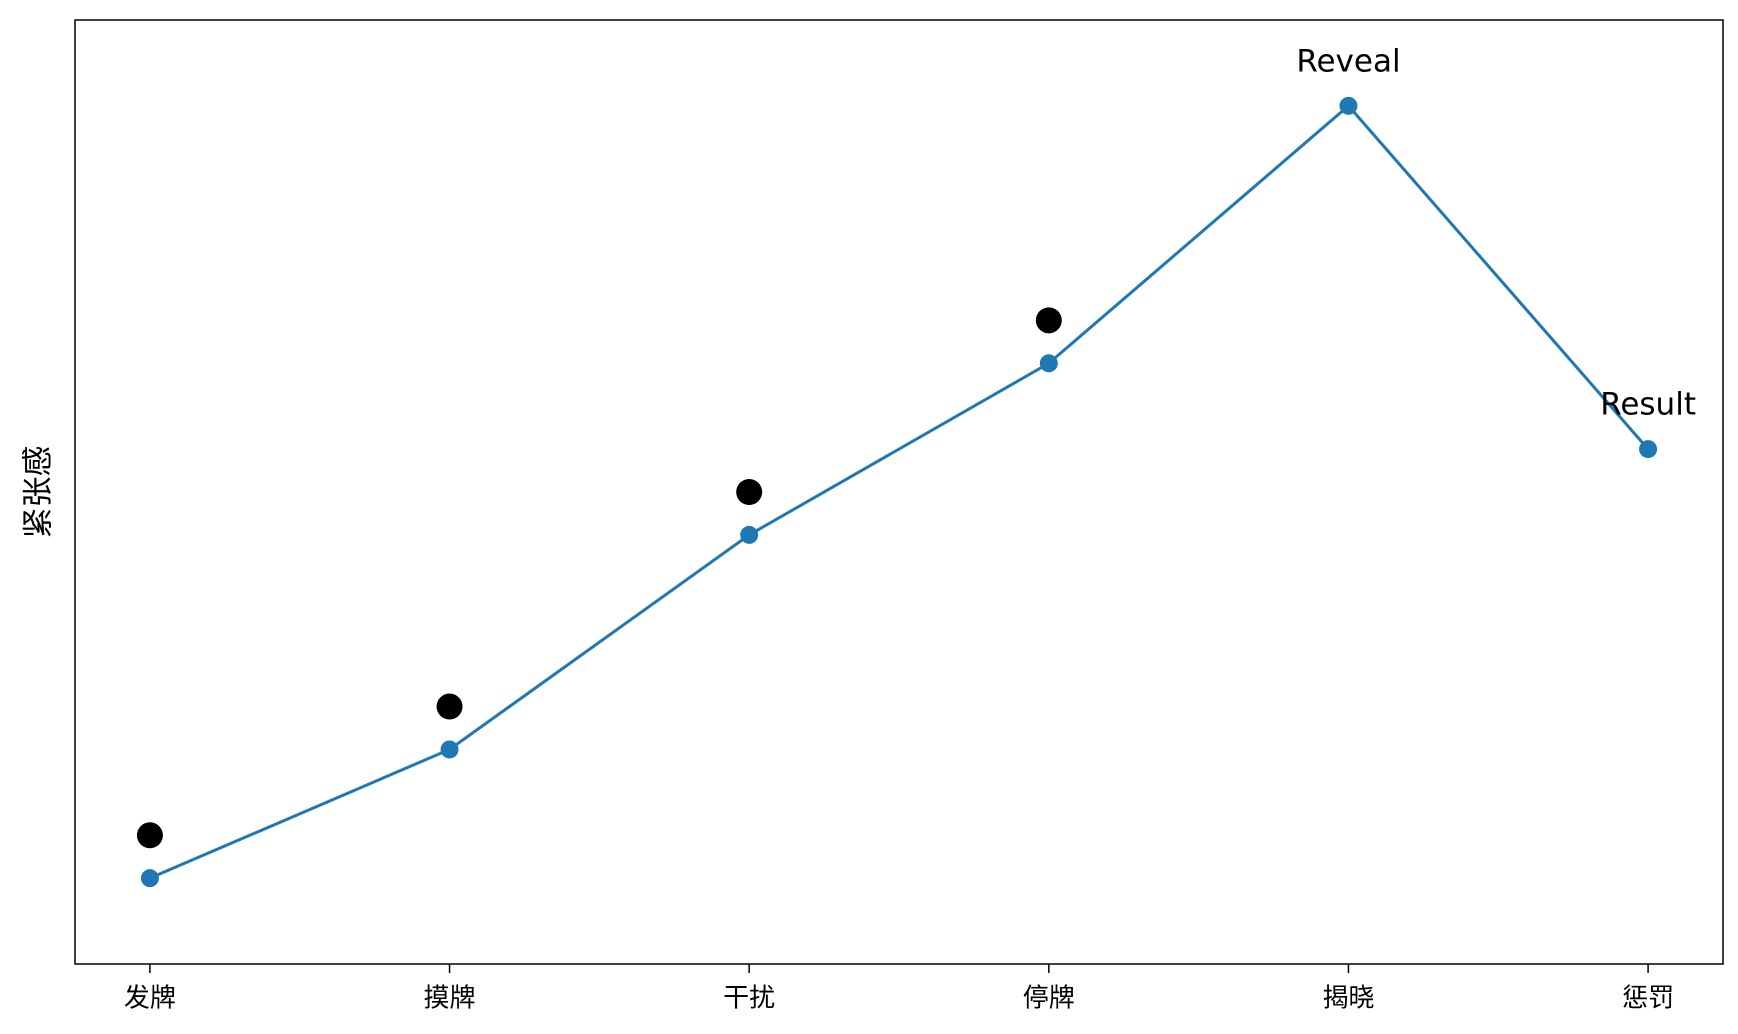 The height and width of the screenshot is (1034, 1738). What do you see at coordinates (749, 999) in the screenshot?
I see `x-tick-label: 干扰` at bounding box center [749, 999].